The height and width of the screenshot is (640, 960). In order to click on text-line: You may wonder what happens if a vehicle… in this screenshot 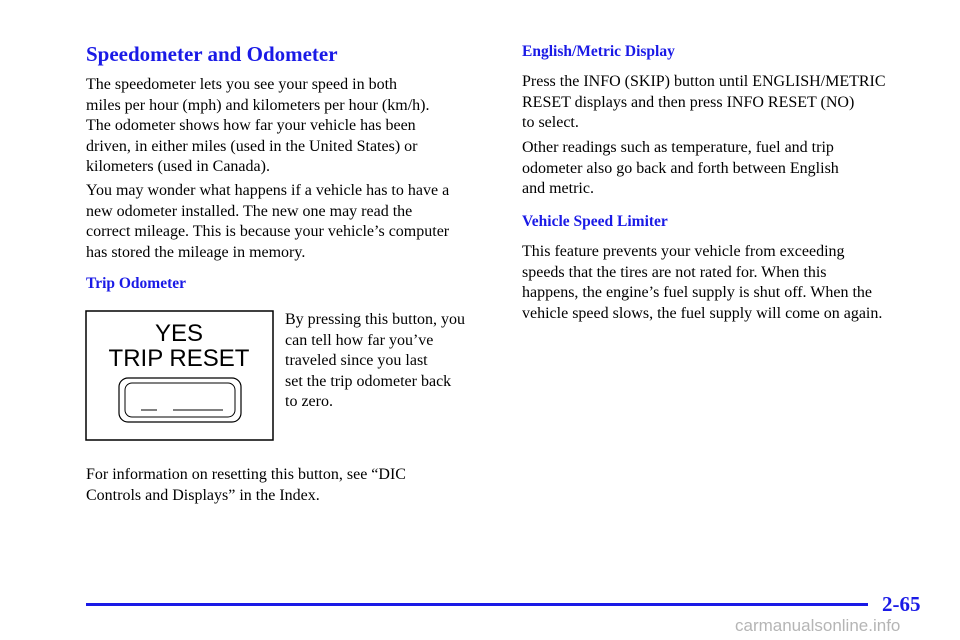, I will do `click(268, 190)`.